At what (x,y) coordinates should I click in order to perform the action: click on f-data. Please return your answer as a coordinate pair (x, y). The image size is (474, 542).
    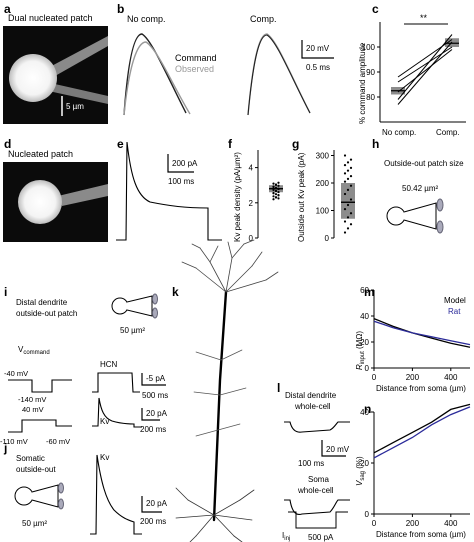
    Looking at the image, I should click on (276, 191).